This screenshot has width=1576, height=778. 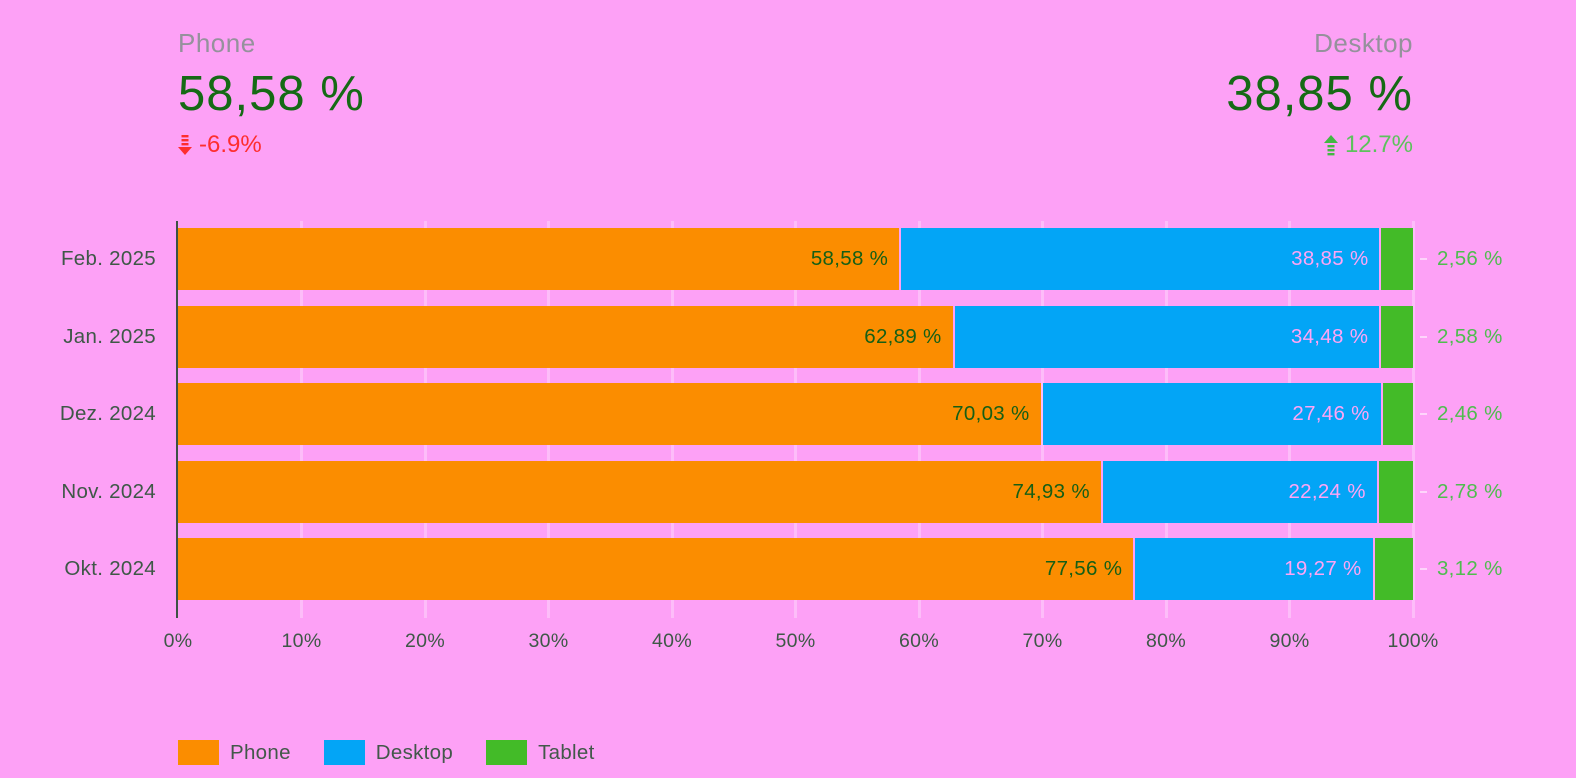 I want to click on bar-value-label-tablet: 2,56 %, so click(x=1470, y=258).